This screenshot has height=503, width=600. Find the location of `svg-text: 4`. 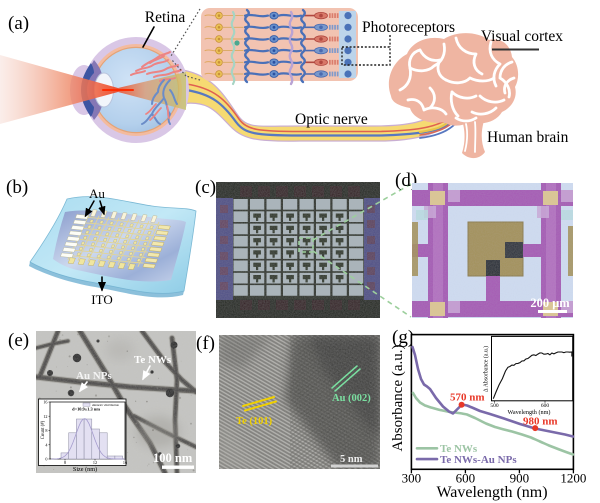

svg-text: 4 is located at coordinates (46, 444).